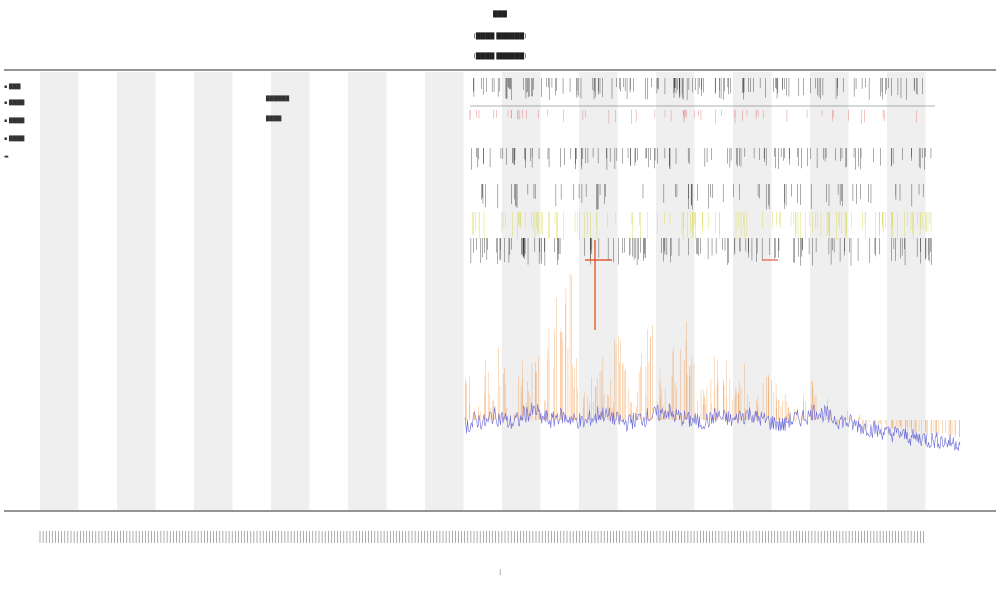  Describe the element at coordinates (14, 138) in the screenshot. I see `legend-item-4: ▪ ████` at that location.